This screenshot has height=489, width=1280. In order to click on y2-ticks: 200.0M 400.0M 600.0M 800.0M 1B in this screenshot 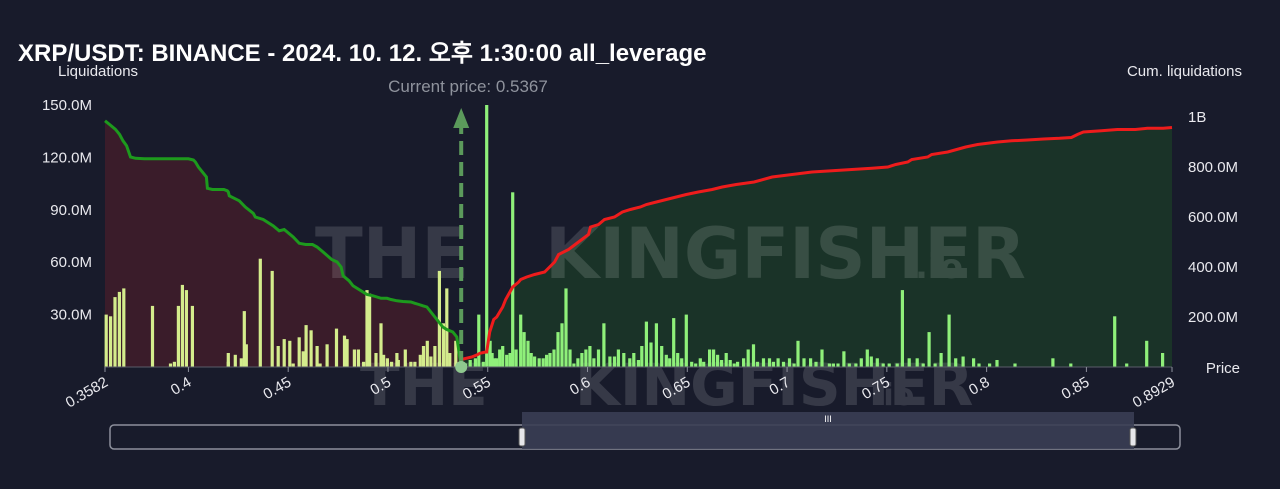, I will do `click(1213, 217)`.